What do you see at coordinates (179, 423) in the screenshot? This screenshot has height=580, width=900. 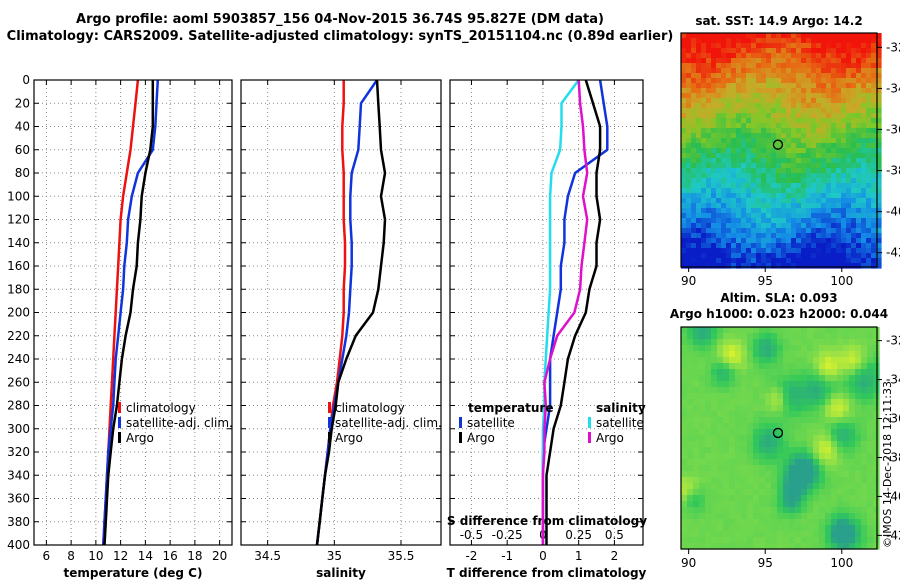 I see `legend-label: satellite-adj. clim.` at bounding box center [179, 423].